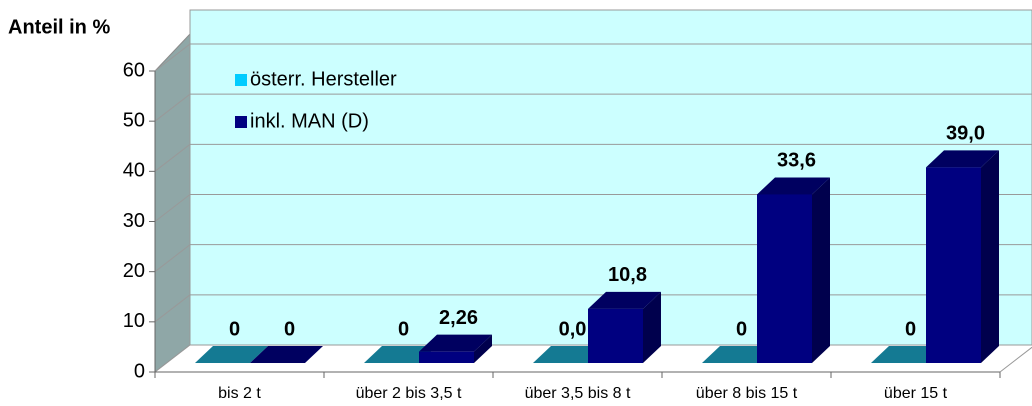 The image size is (1032, 406). I want to click on value-label: 10,8, so click(627, 275).